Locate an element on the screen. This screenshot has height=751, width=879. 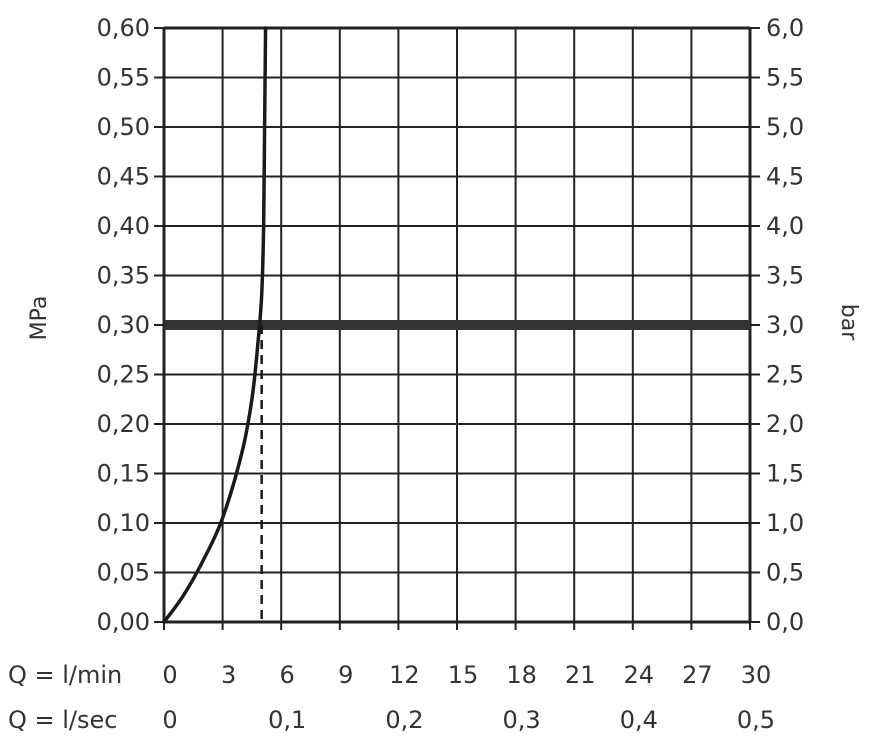
right-tick-label: 6,0 is located at coordinates (785, 28).